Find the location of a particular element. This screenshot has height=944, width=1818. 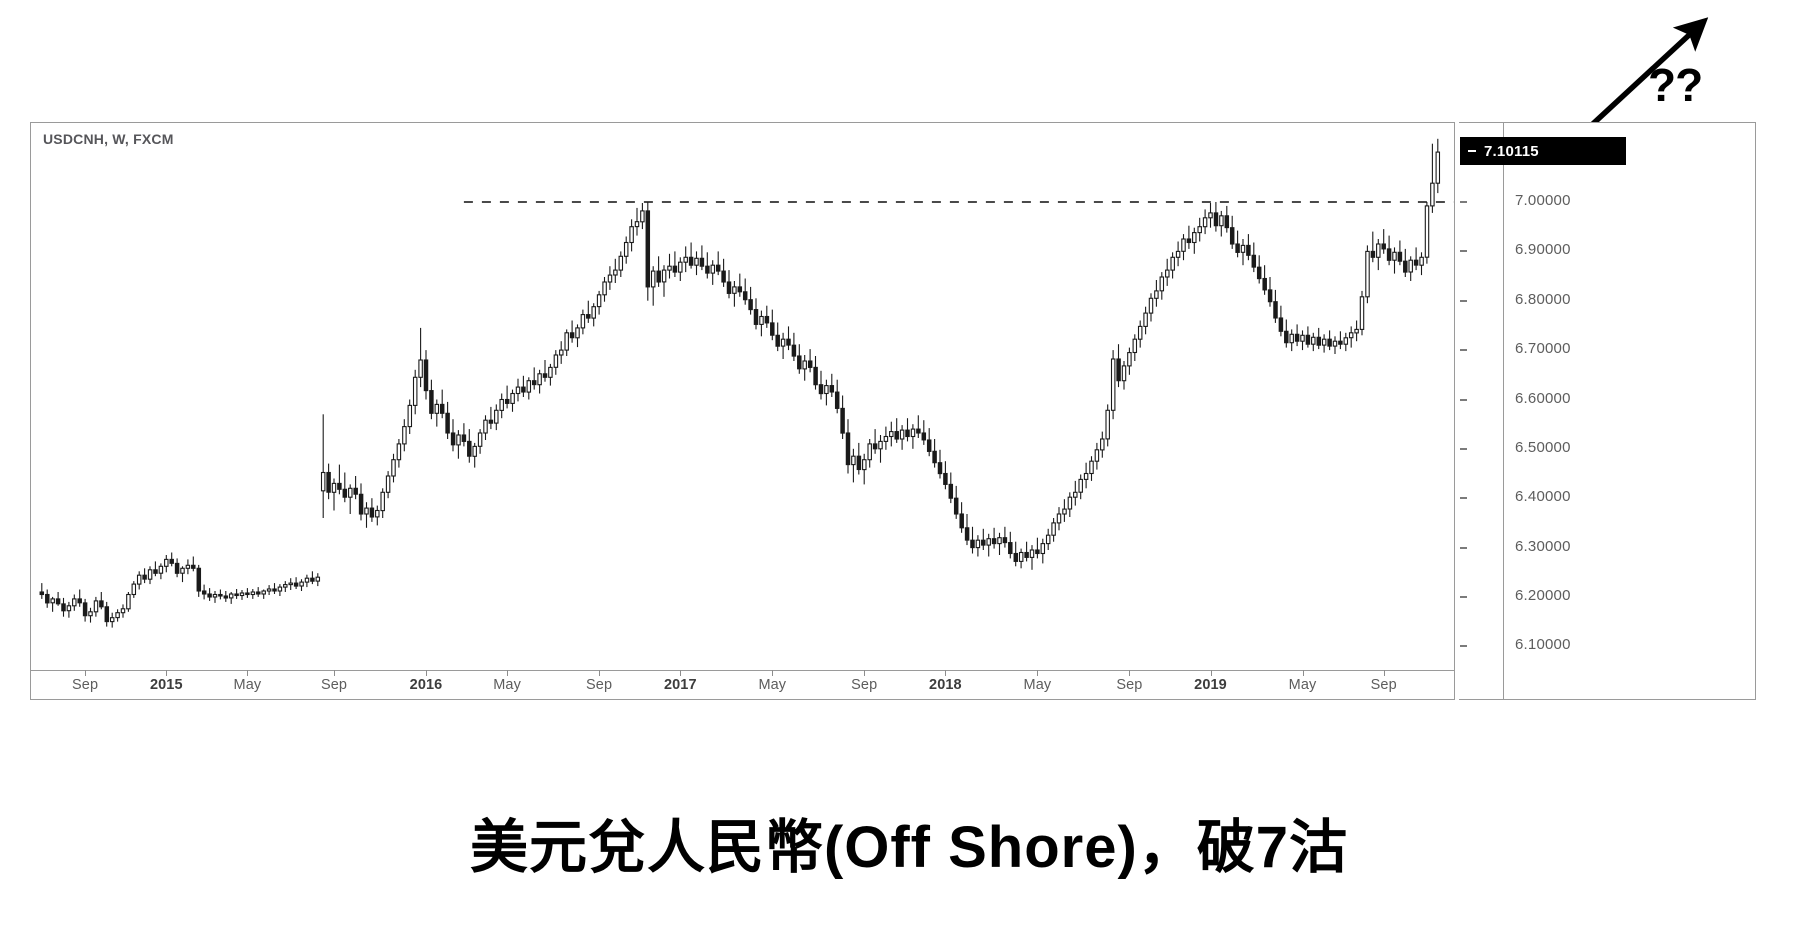

price-tick-label: 6.50000 is located at coordinates (1543, 447).